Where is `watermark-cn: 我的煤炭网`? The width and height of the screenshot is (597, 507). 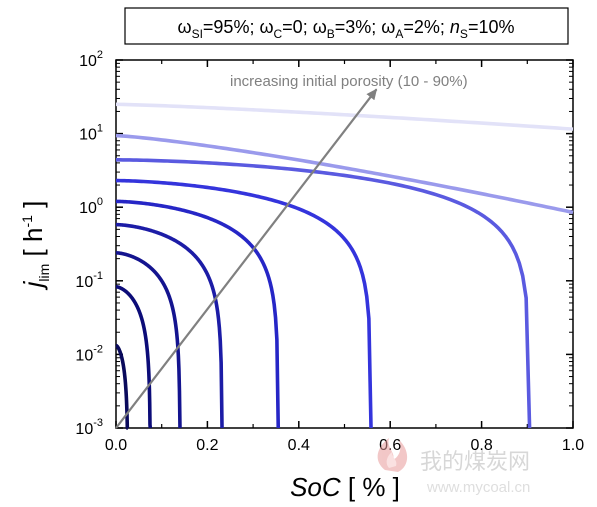
watermark-cn: 我的煤炭网 is located at coordinates (475, 462).